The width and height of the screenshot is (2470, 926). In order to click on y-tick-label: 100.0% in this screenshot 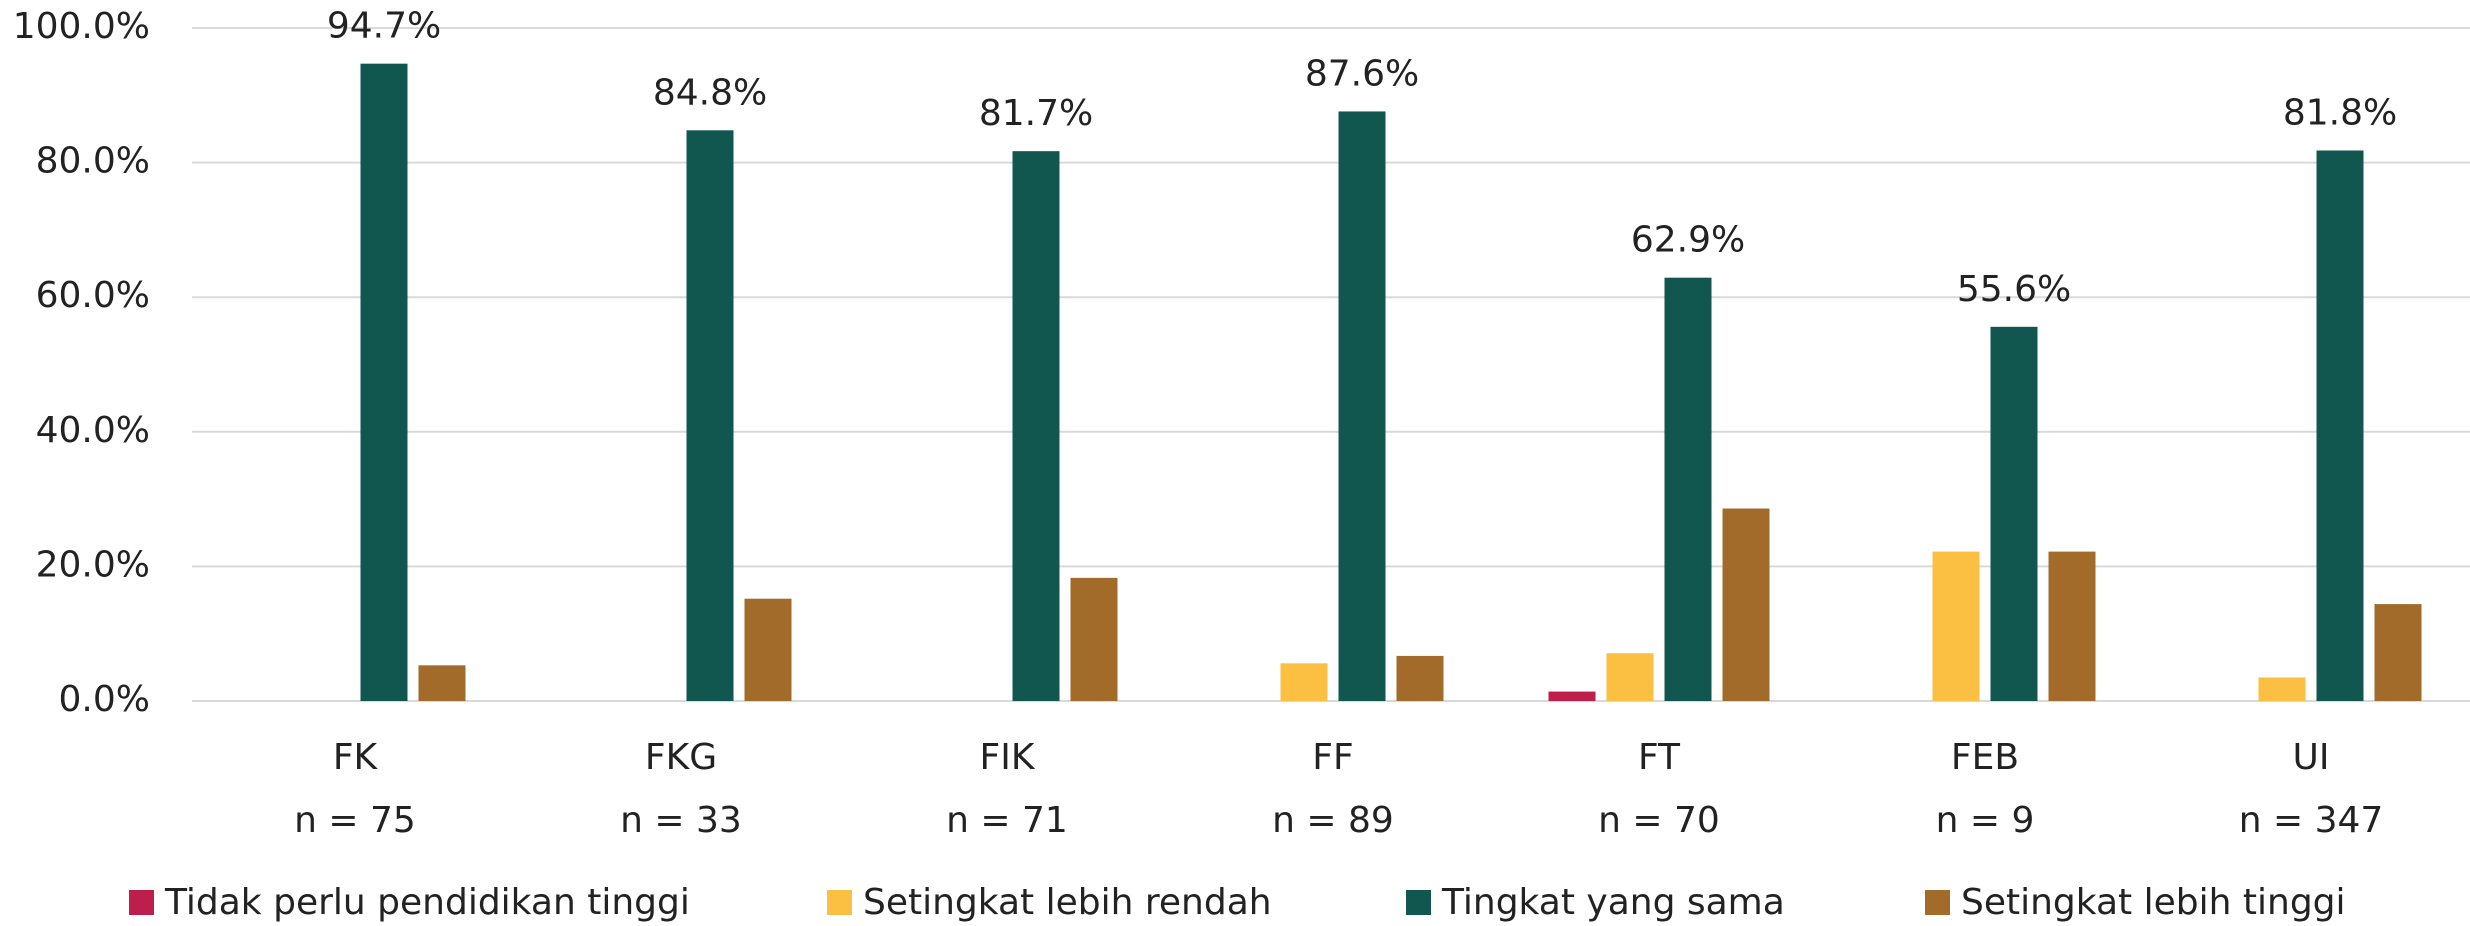, I will do `click(81, 26)`.